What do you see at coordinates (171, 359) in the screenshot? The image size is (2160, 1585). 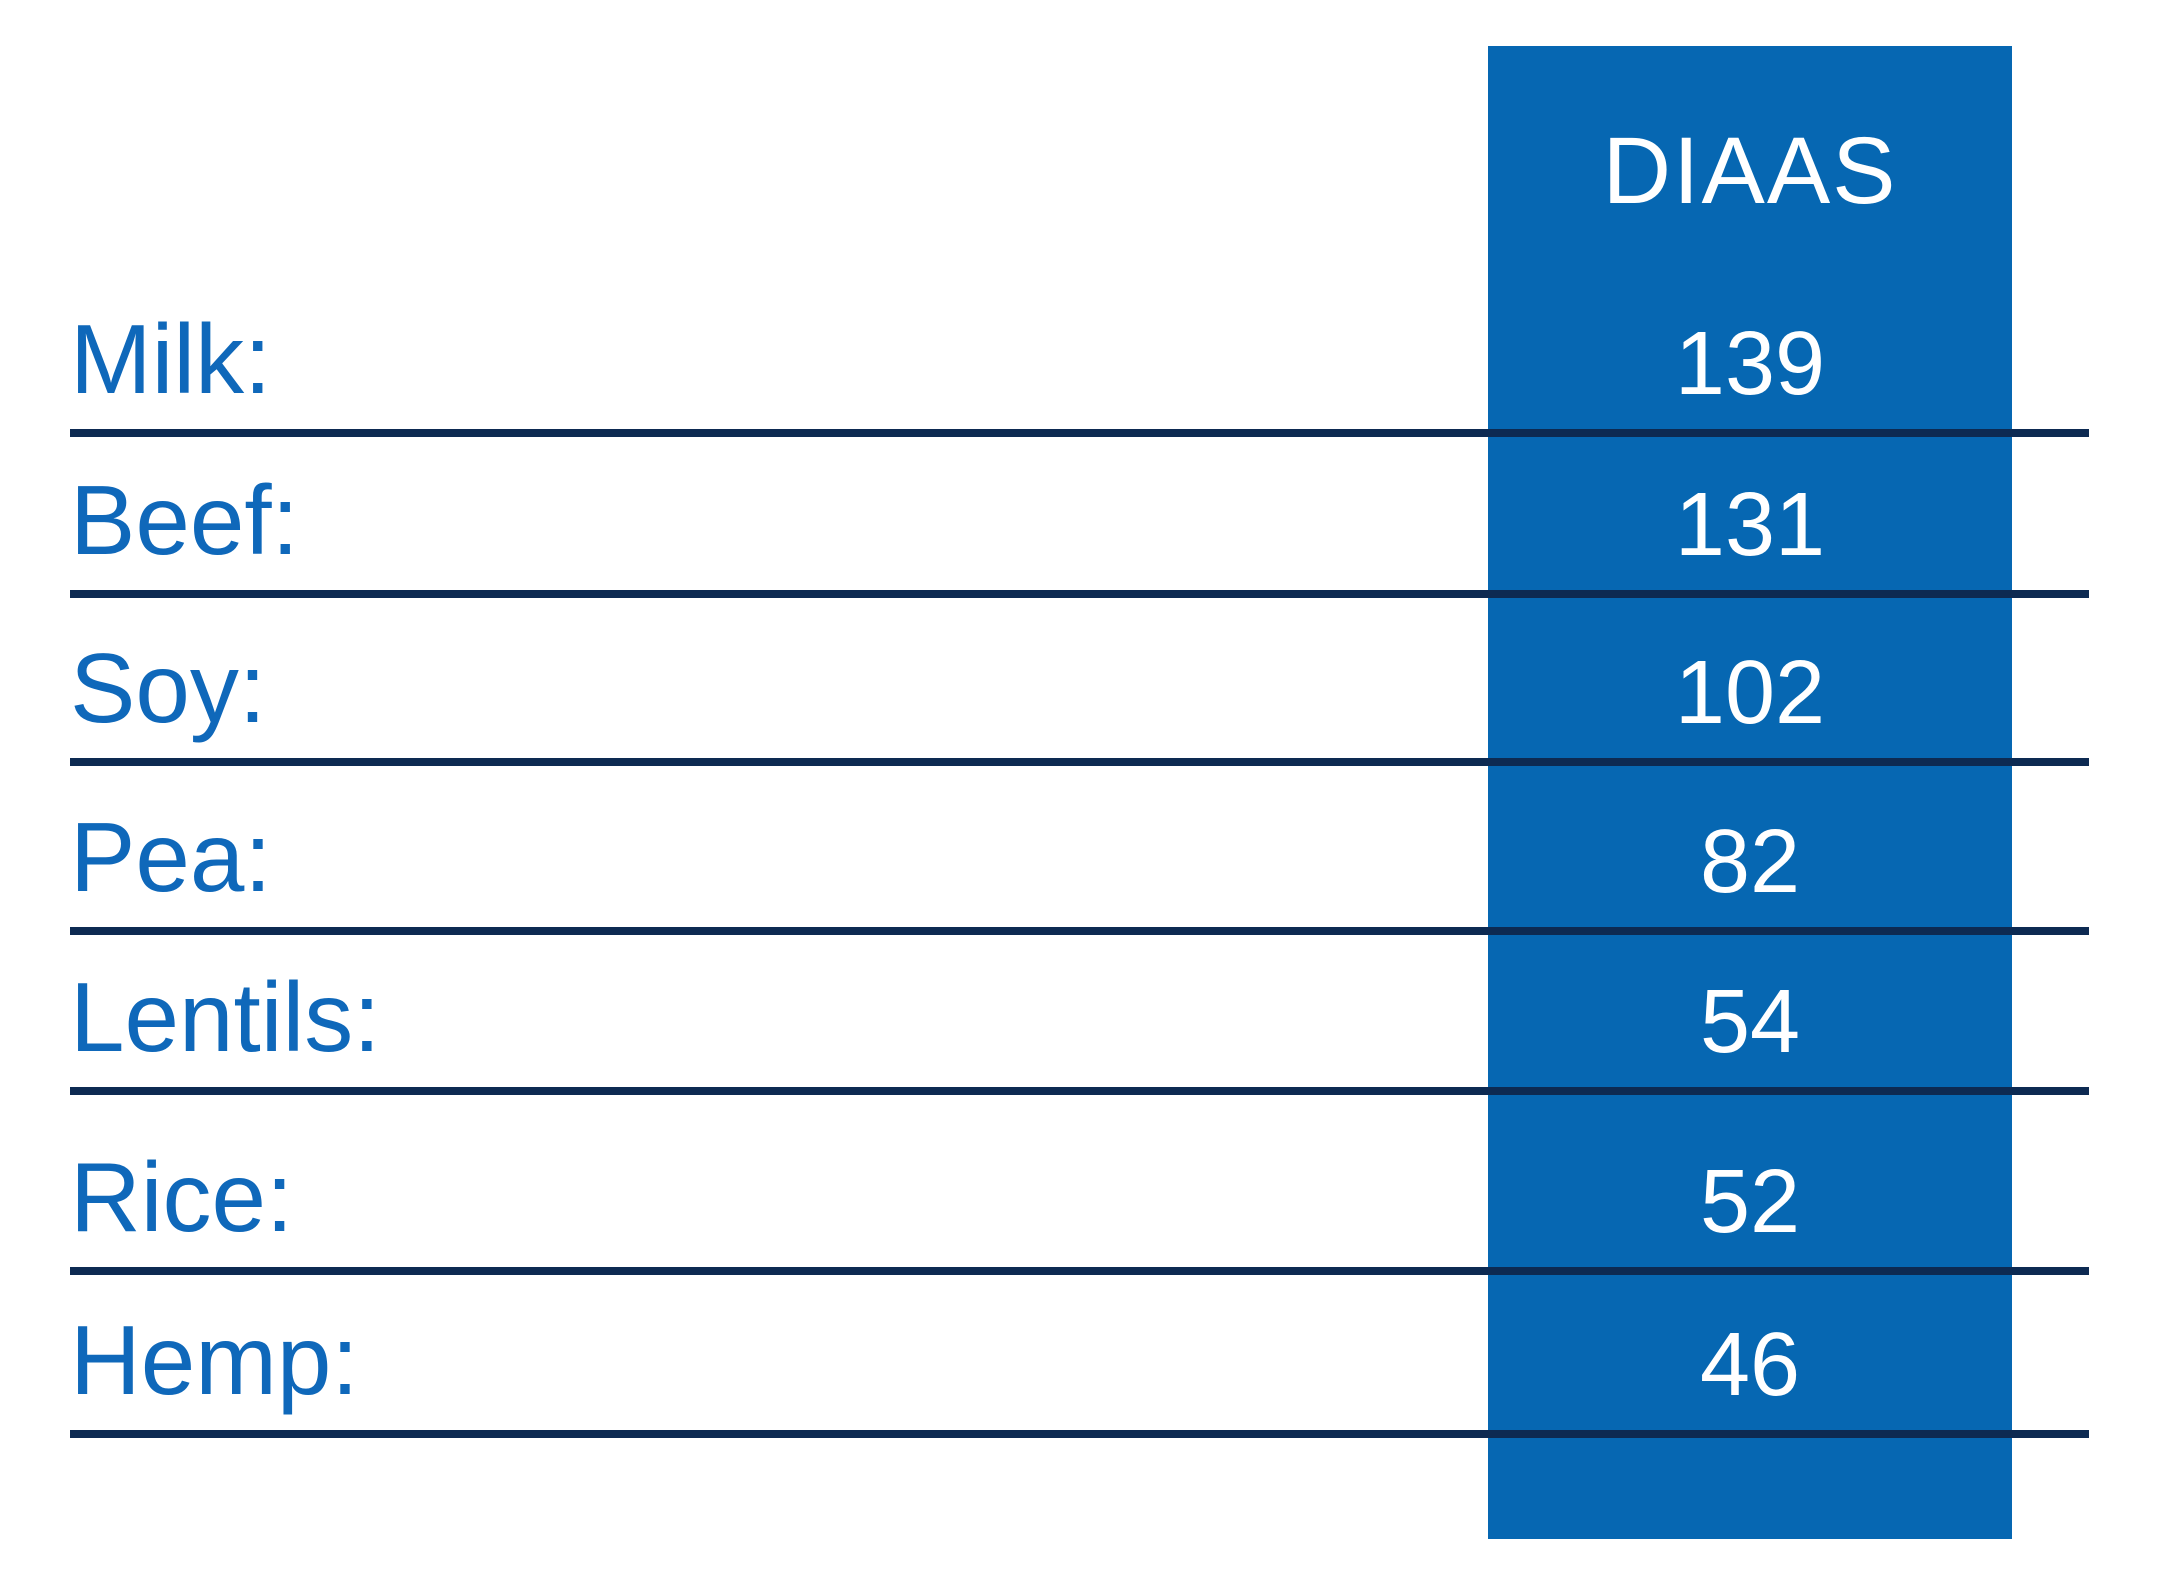 I see `row-label-milk: Milk:` at bounding box center [171, 359].